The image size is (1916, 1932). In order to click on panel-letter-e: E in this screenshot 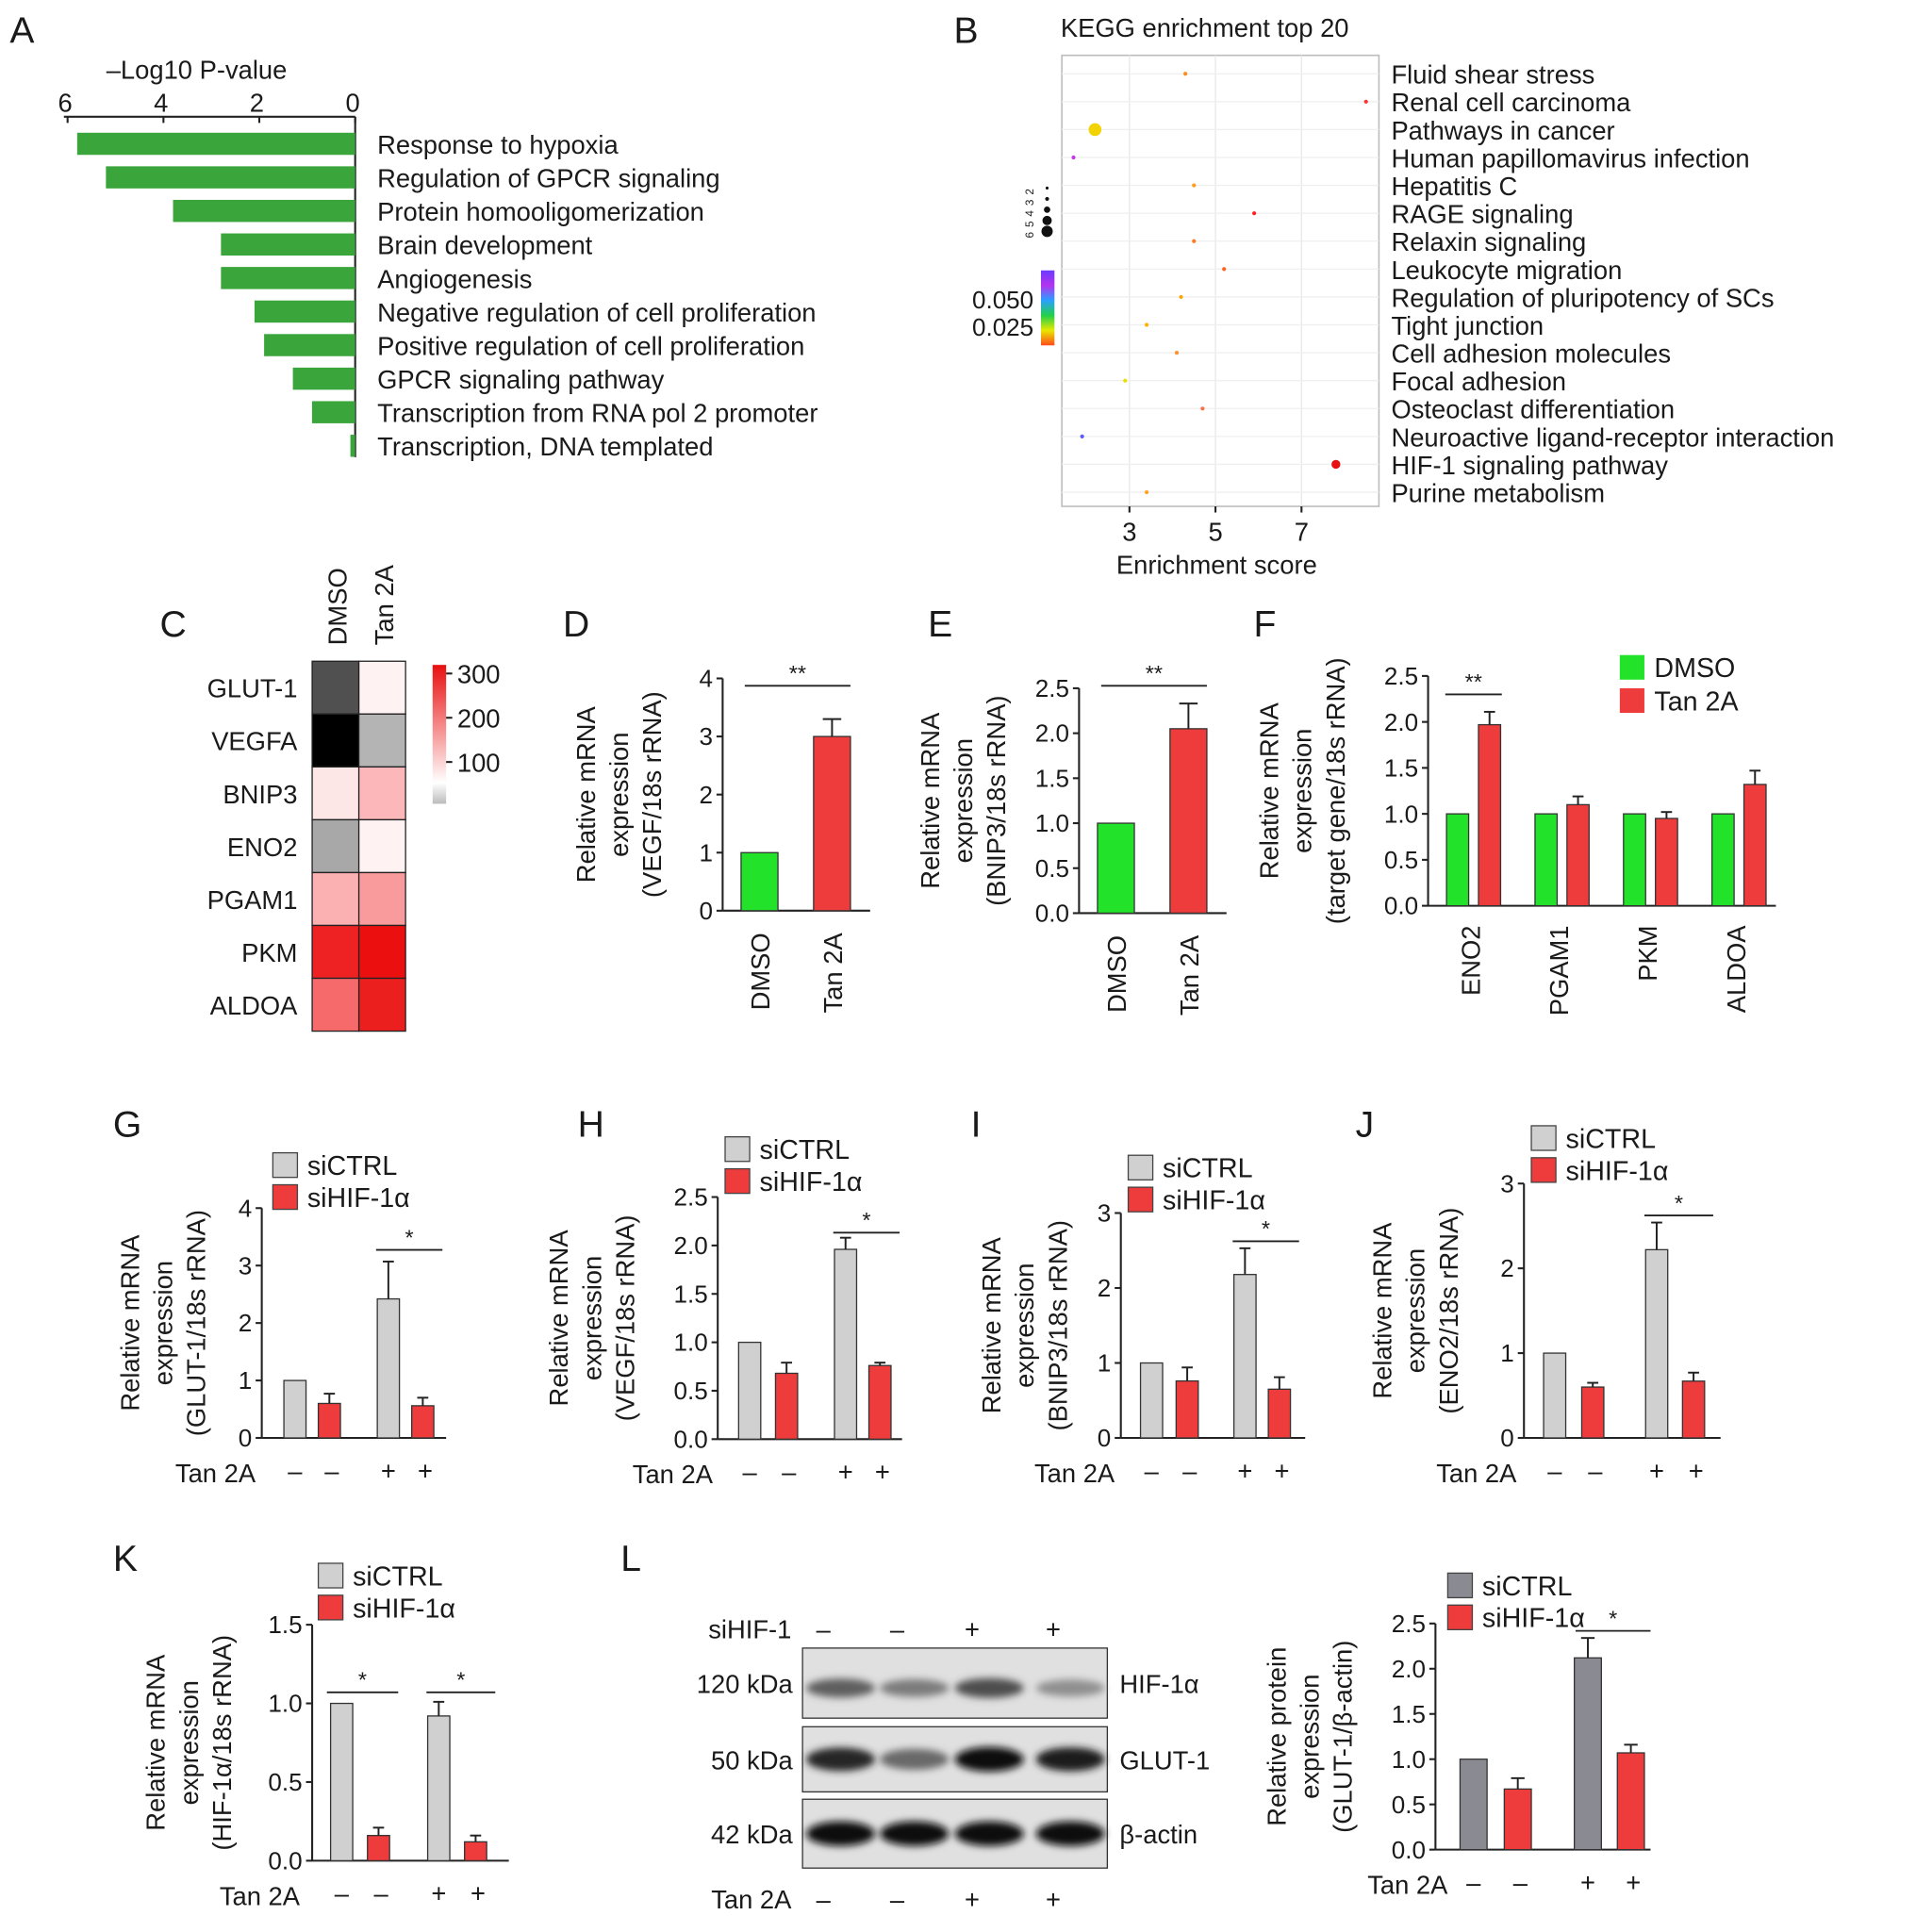, I will do `click(940, 624)`.